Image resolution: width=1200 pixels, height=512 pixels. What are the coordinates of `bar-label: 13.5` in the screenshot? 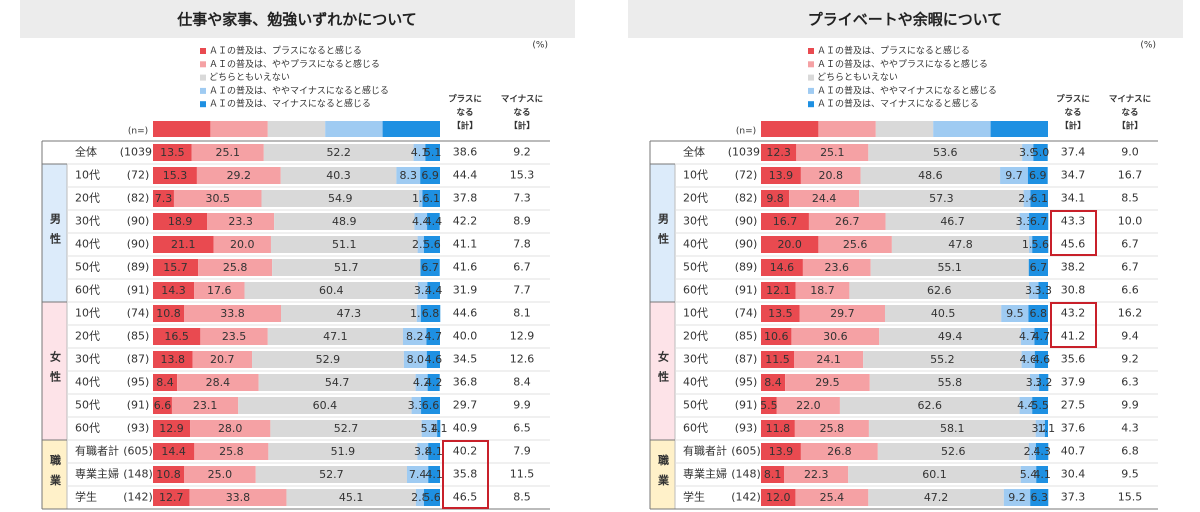 It's located at (780, 313).